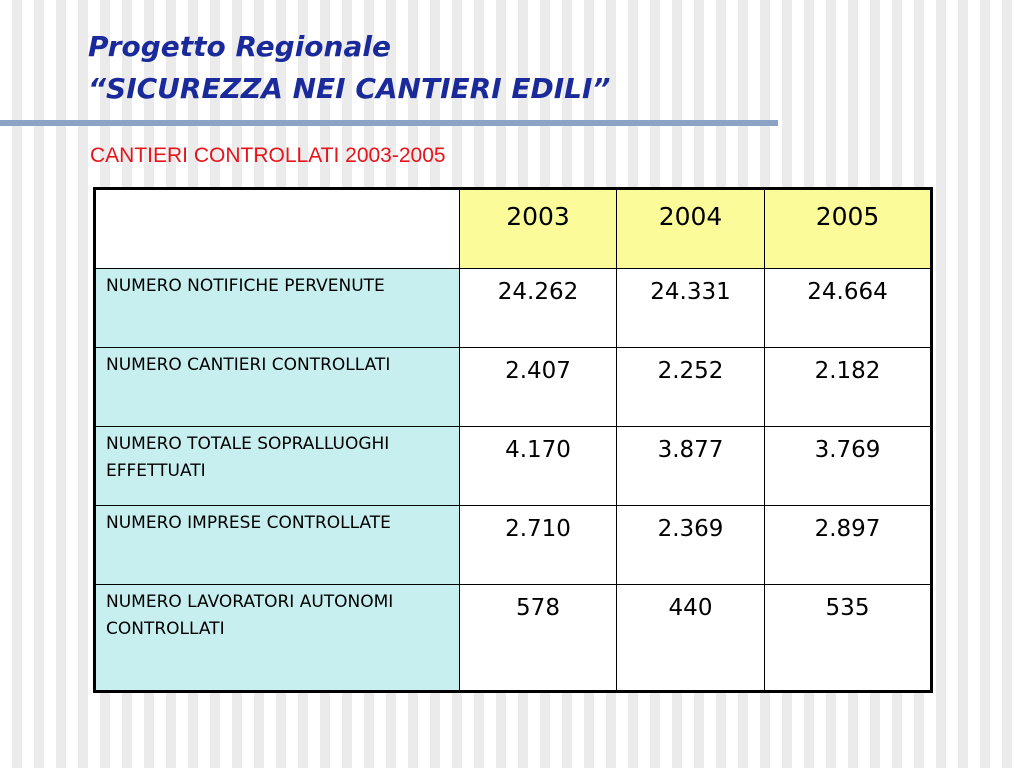 This screenshot has width=1024, height=768. I want to click on title-line: “SICUREZZA NEI CANTIERI EDILI”, so click(349, 88).